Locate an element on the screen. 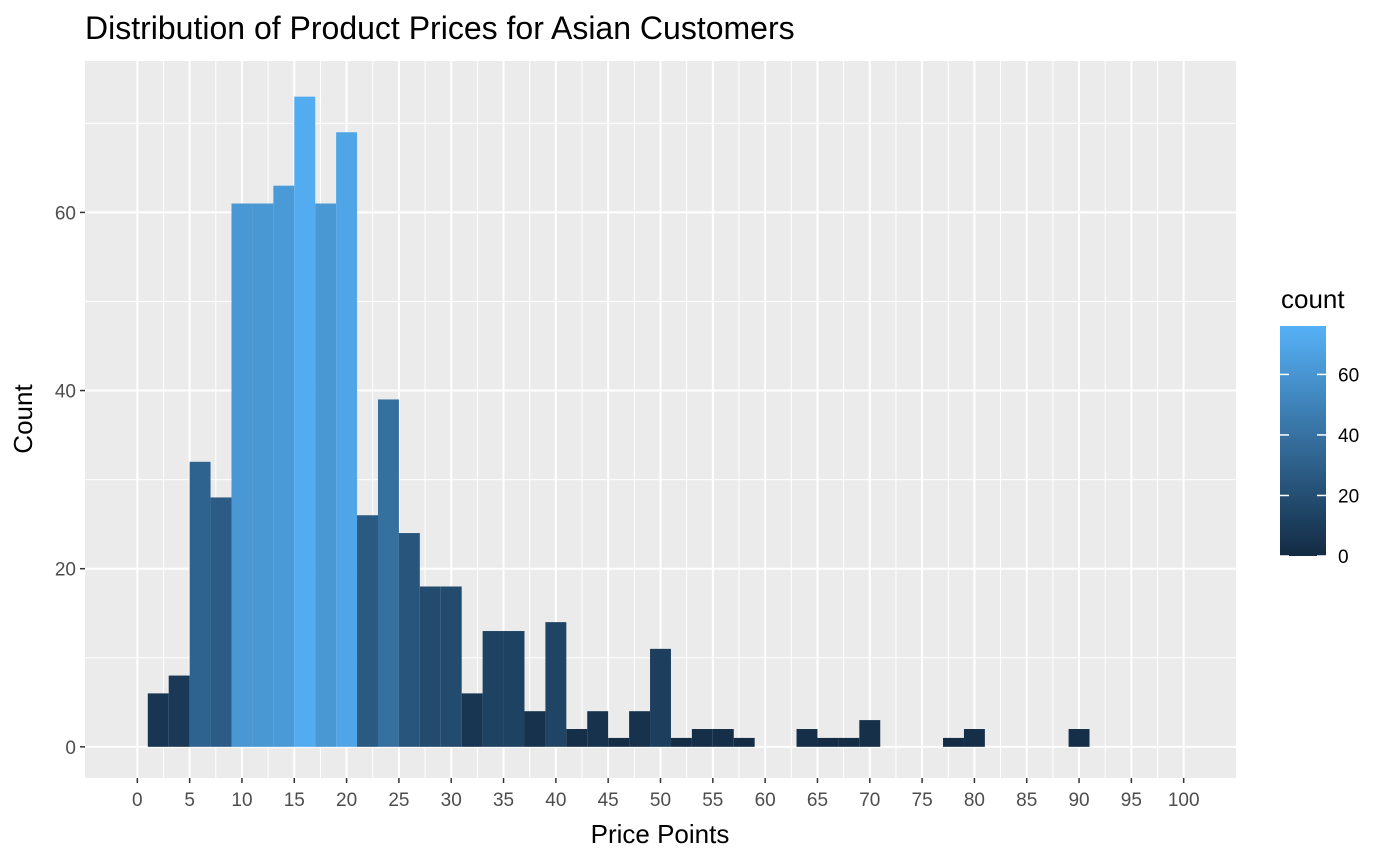  y-axis-title: Count is located at coordinates (23, 419).